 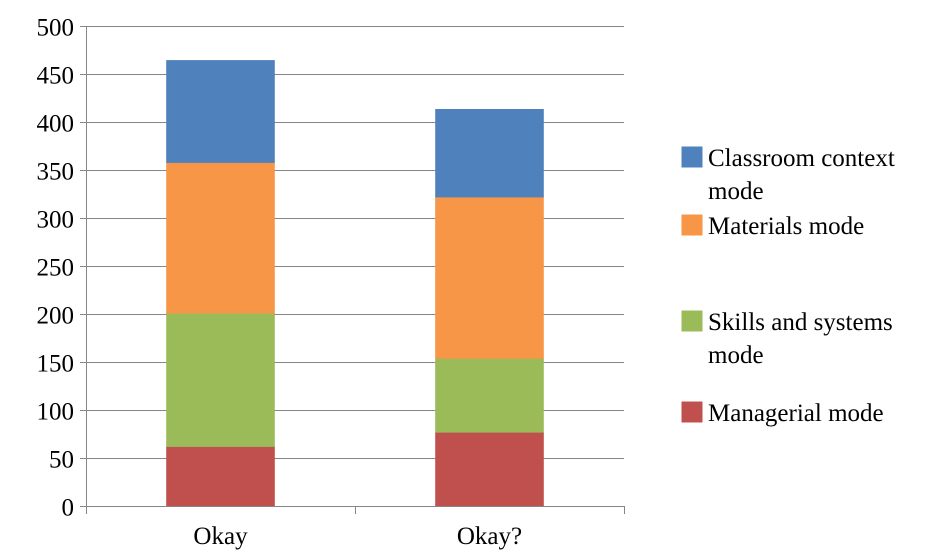 What do you see at coordinates (796, 413) in the screenshot?
I see `legend-label: Managerial mode` at bounding box center [796, 413].